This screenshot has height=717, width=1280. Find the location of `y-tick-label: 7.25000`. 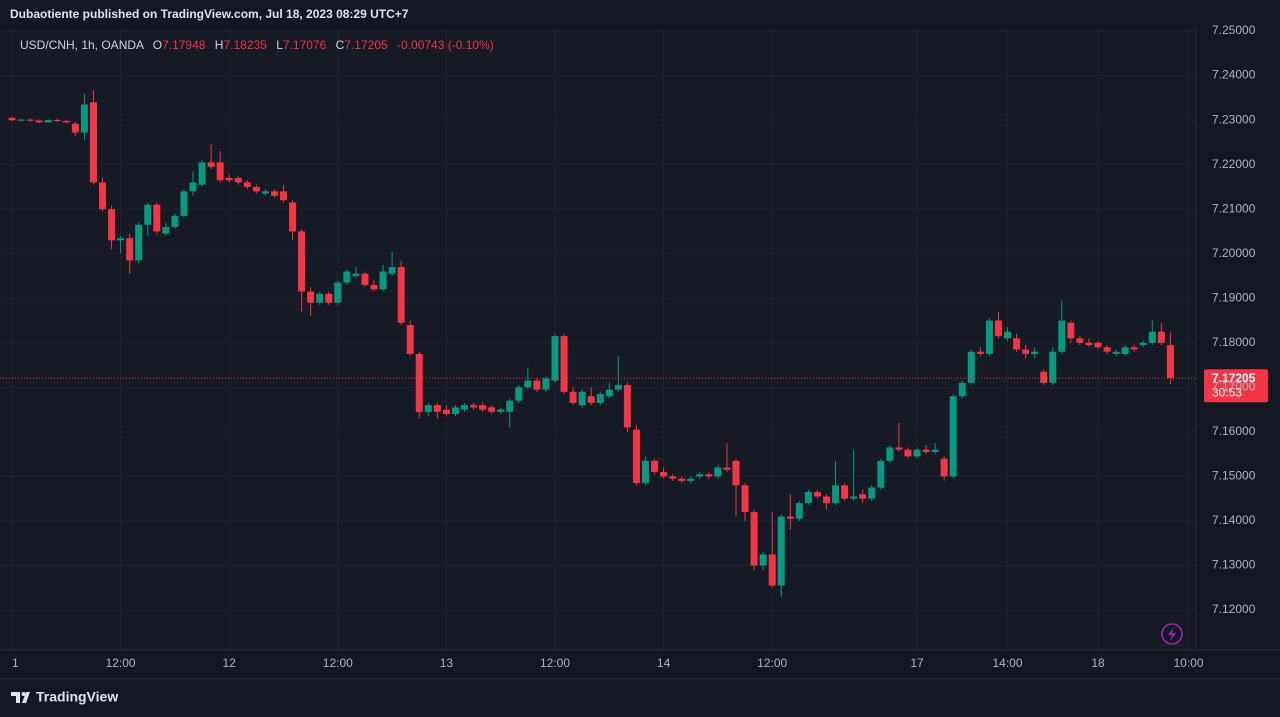

y-tick-label: 7.25000 is located at coordinates (1234, 30).